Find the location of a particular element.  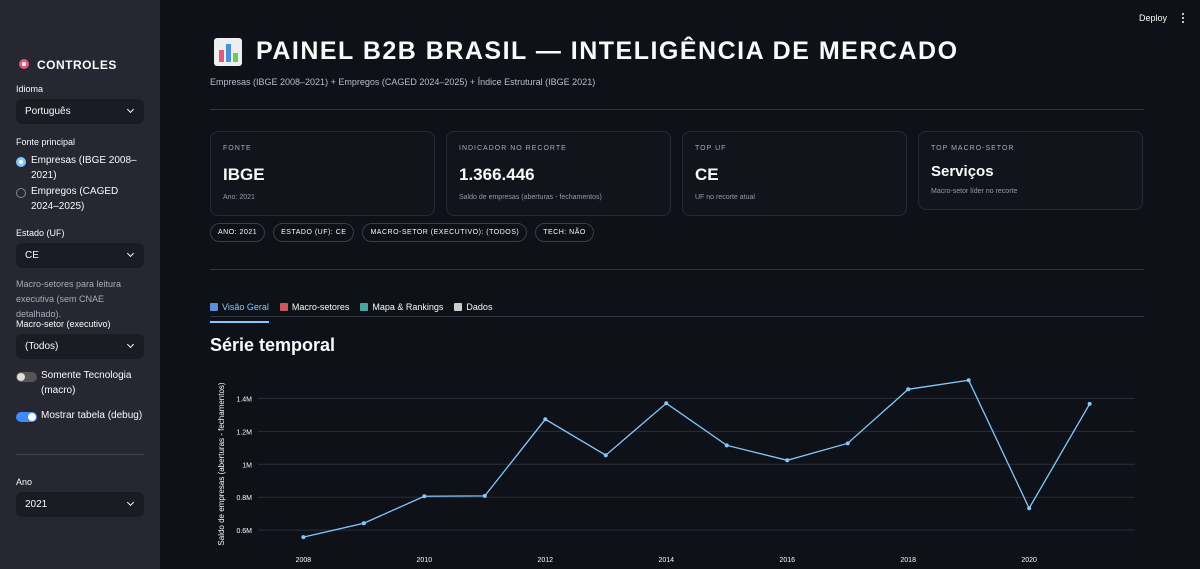

metric-card: TOP UF CE UF no recorte atual is located at coordinates (794, 173).